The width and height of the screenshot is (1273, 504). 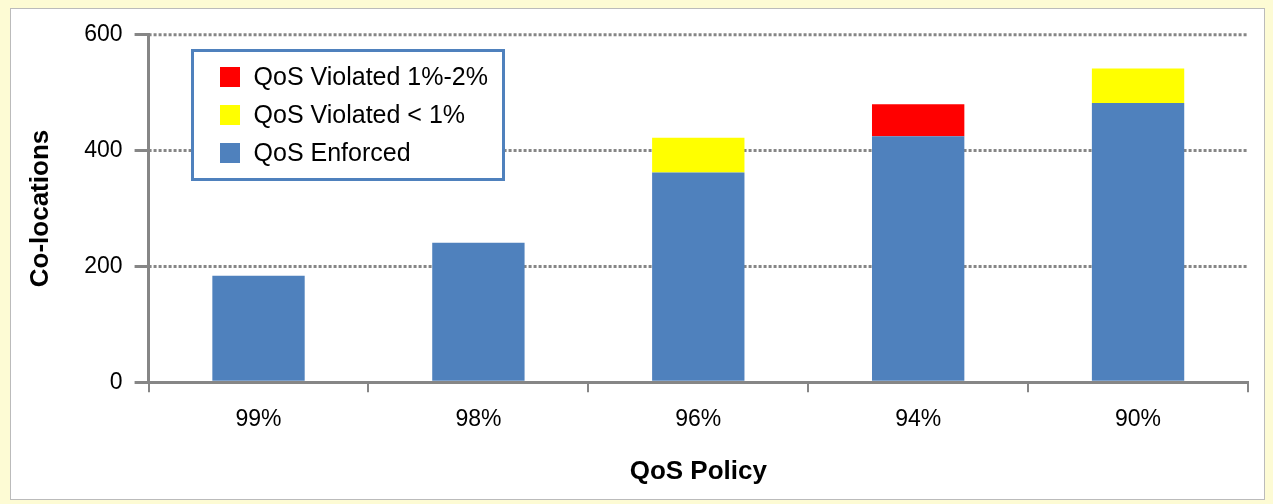 What do you see at coordinates (370, 77) in the screenshot?
I see `legend-label: QoS Violated 1%-2%` at bounding box center [370, 77].